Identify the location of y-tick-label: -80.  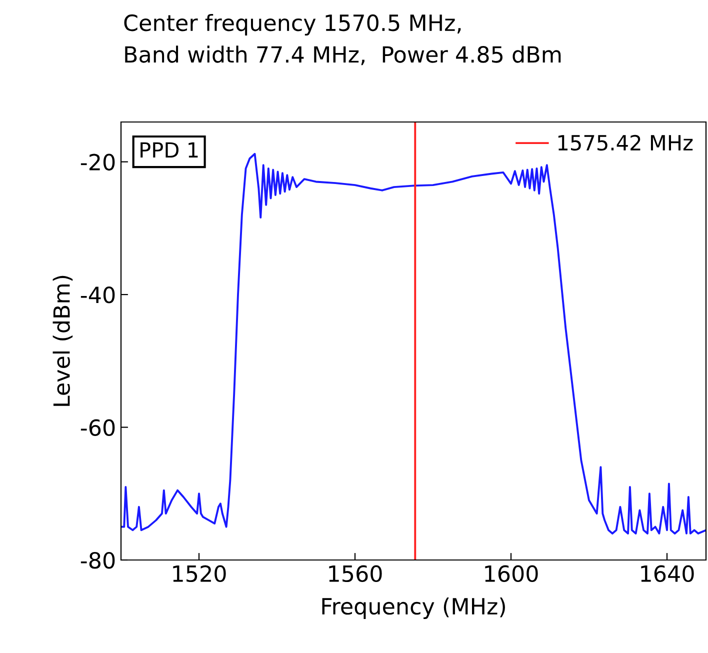
(97, 560).